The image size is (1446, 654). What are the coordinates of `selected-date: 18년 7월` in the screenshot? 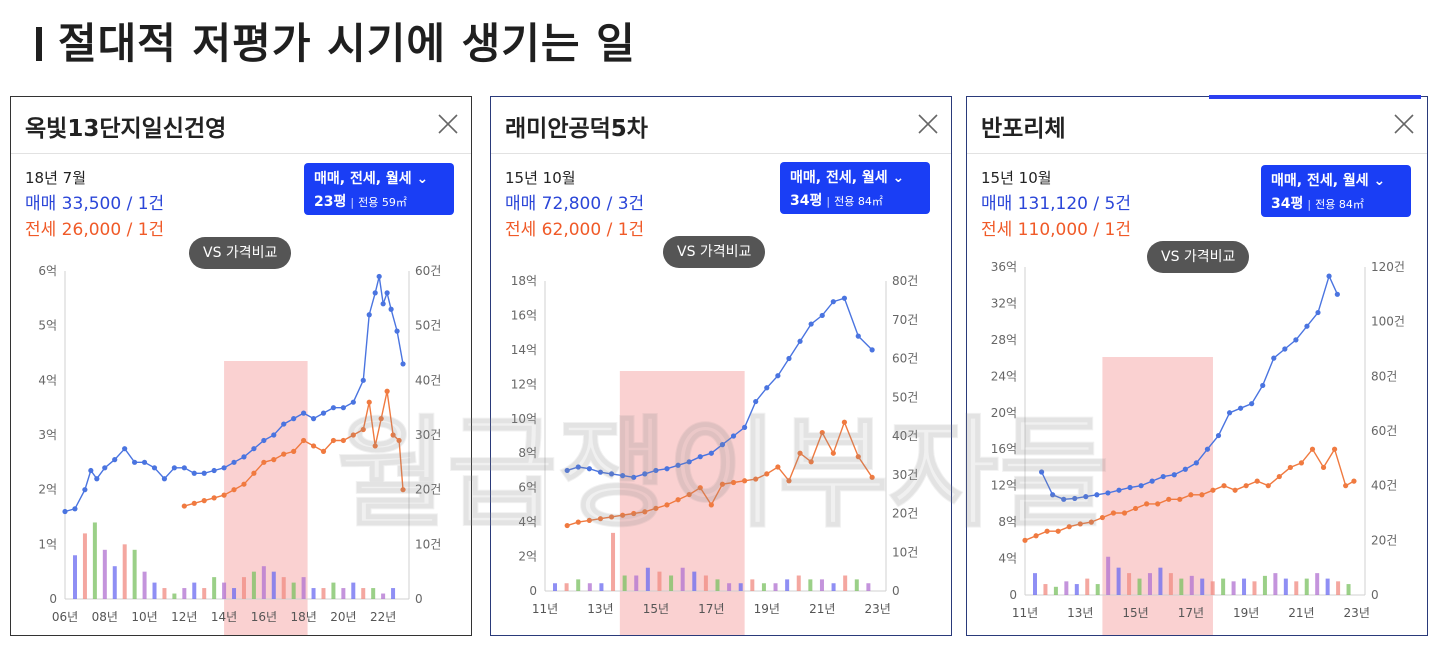 It's located at (55, 178).